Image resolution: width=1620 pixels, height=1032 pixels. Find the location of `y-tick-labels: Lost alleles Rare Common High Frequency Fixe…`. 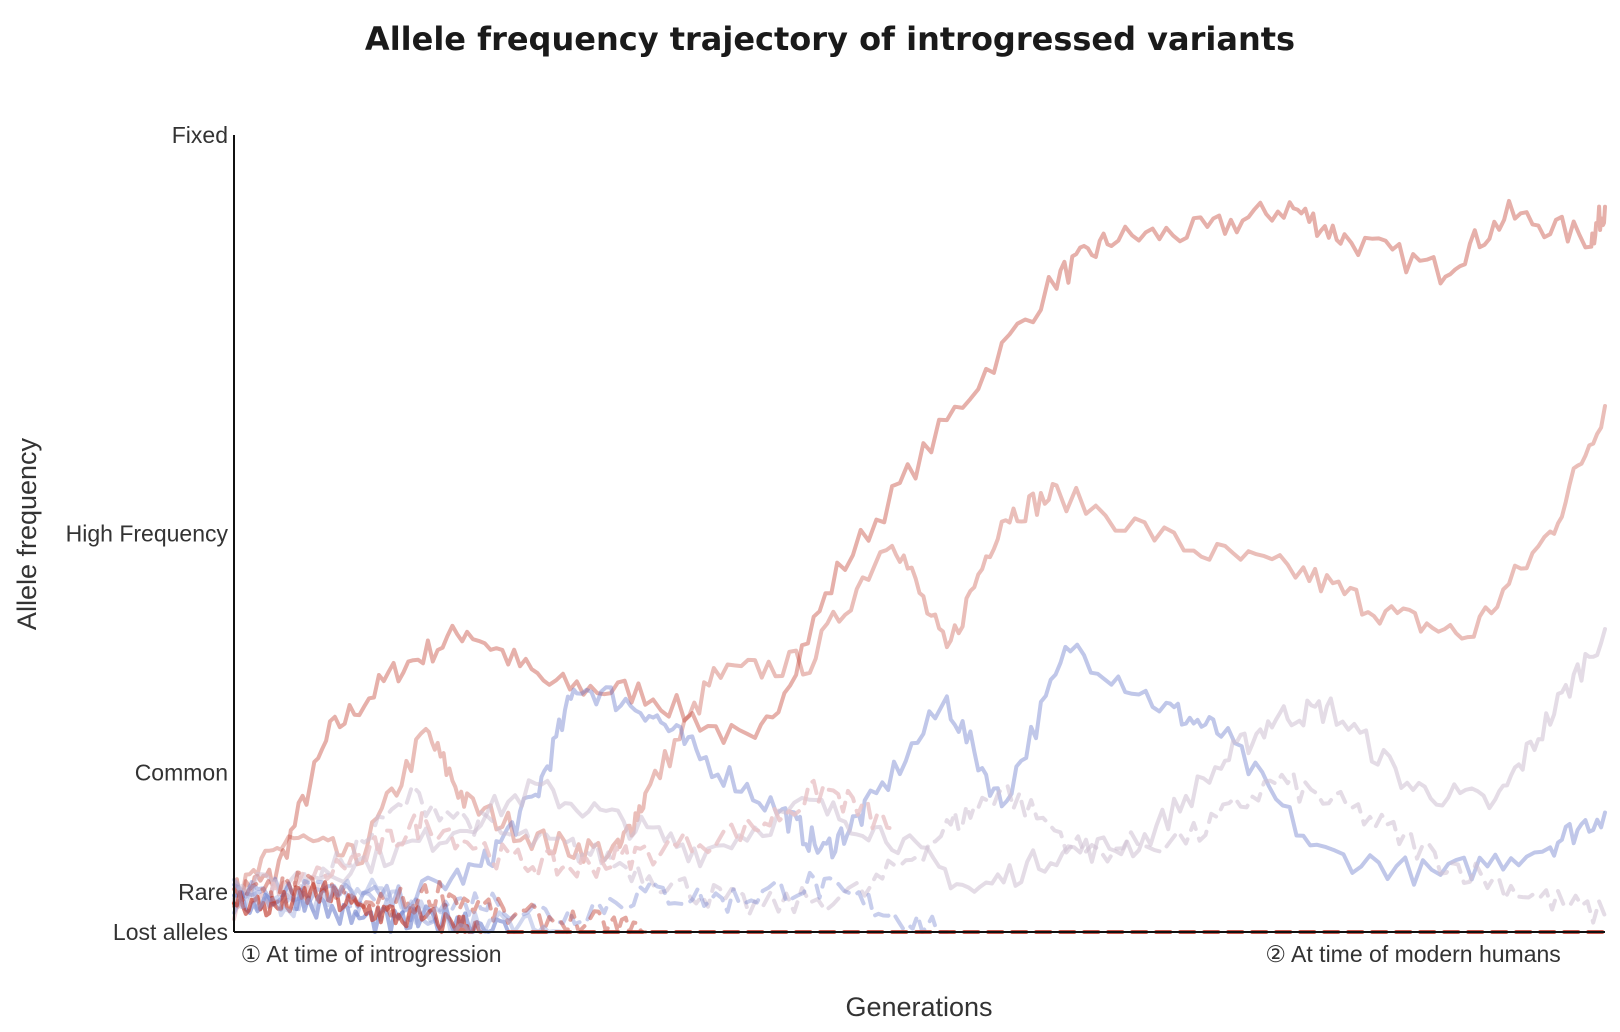

y-tick-labels: Lost alleles Rare Common High Frequency Fixe… is located at coordinates (147, 533).